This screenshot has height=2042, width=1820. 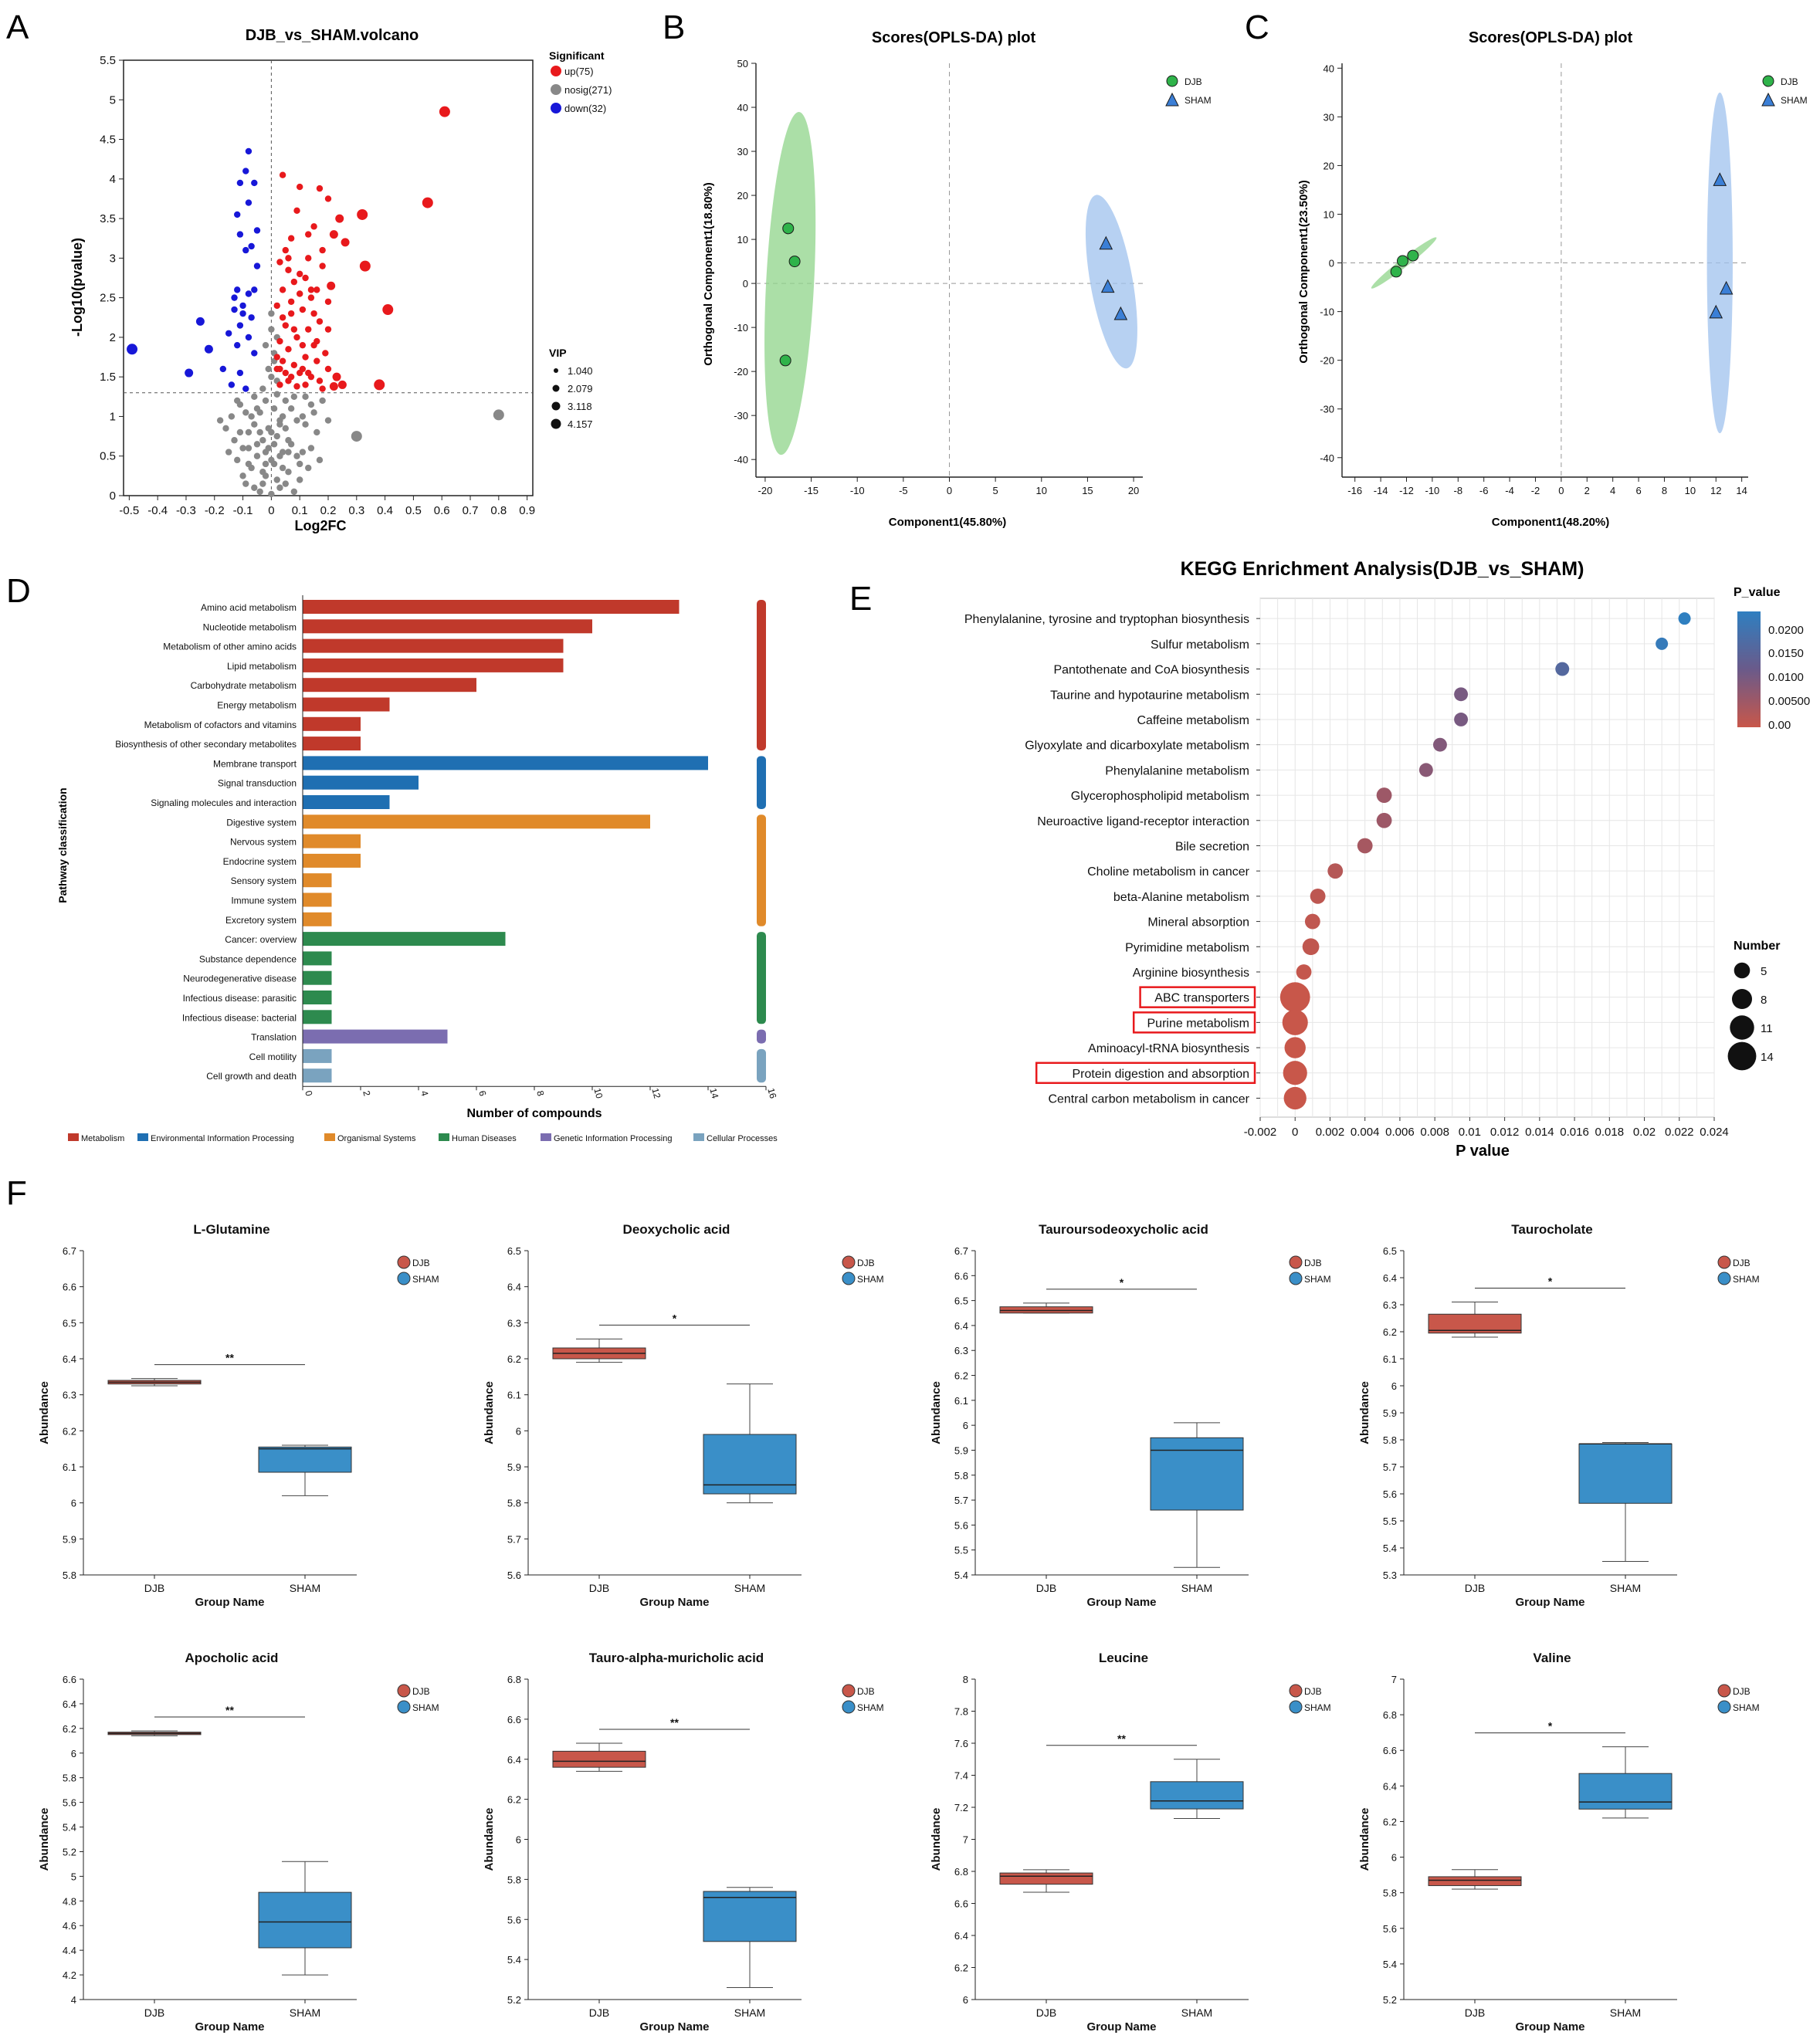 What do you see at coordinates (1749, 669) in the screenshot?
I see `pvalue-colorbar` at bounding box center [1749, 669].